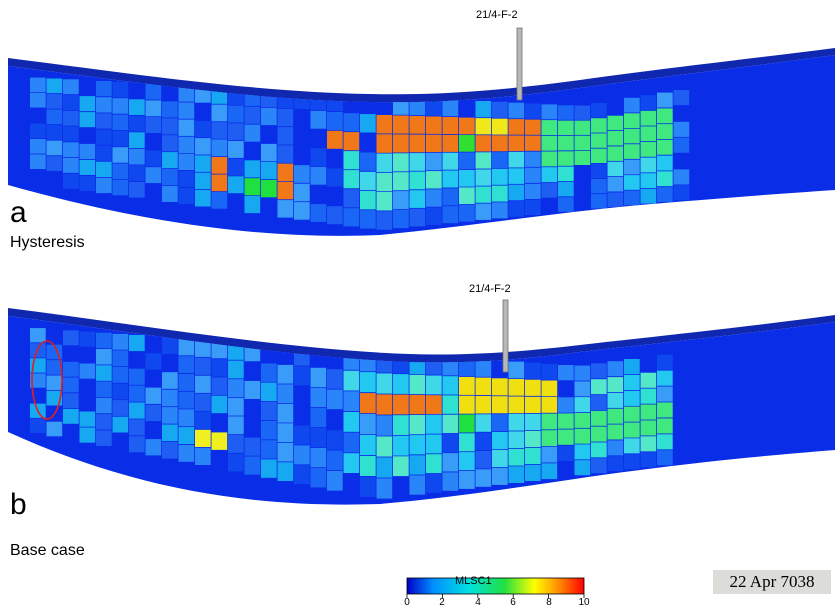 This screenshot has height=610, width=835. Describe the element at coordinates (513, 602) in the screenshot. I see `colorbar-tick-label: 6` at that location.